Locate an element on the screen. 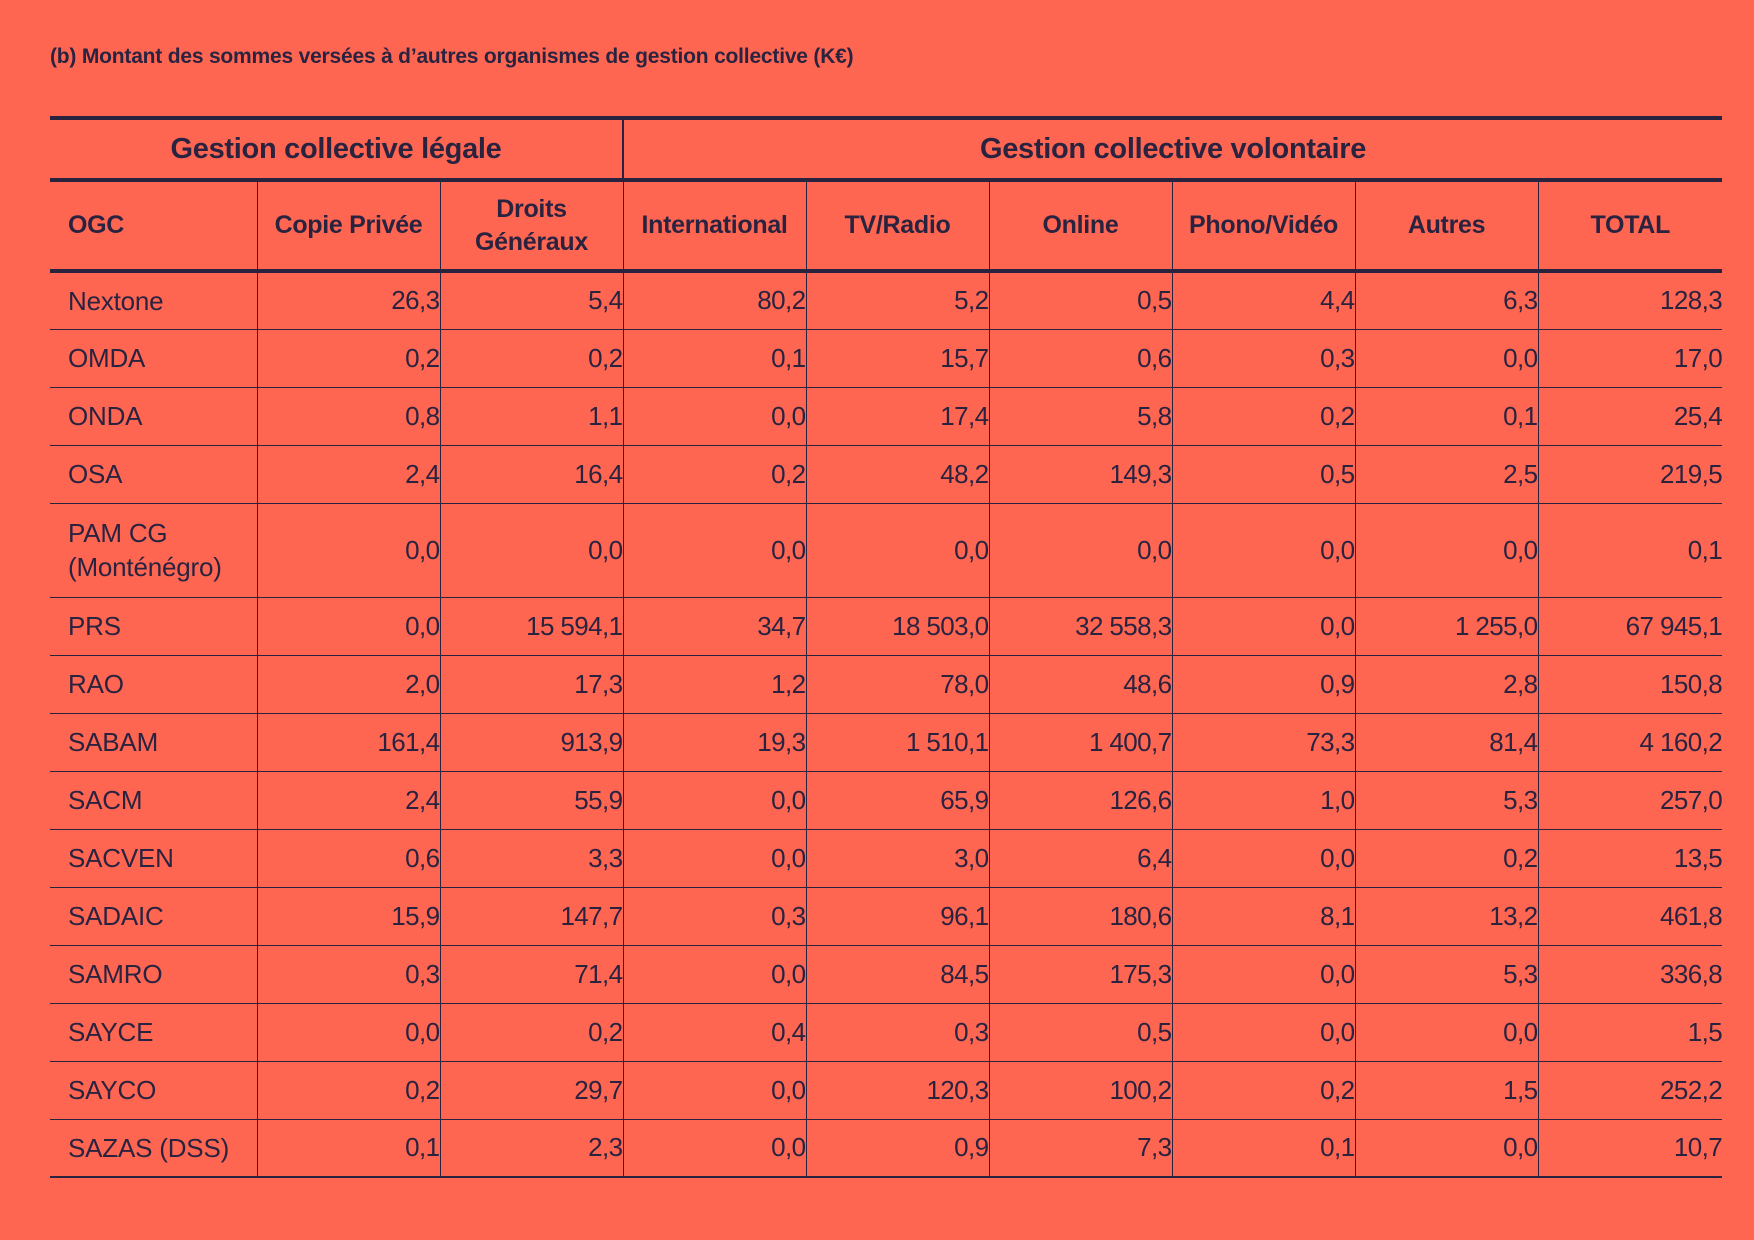 The image size is (1754, 1240). col-header-online: Online is located at coordinates (1081, 226).